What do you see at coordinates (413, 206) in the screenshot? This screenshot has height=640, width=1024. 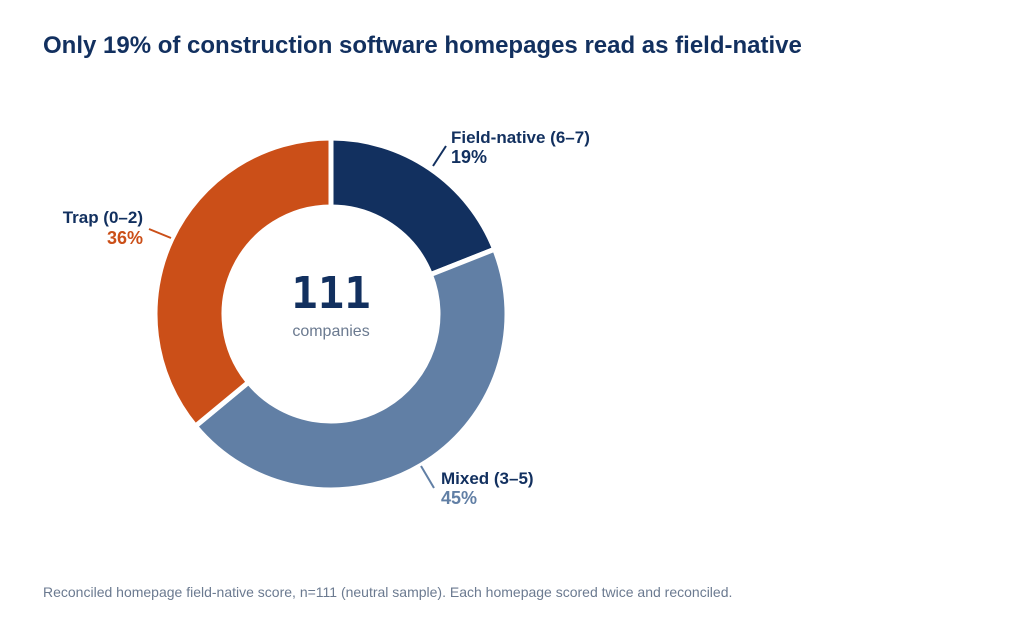 I see `donut-segment-field-native` at bounding box center [413, 206].